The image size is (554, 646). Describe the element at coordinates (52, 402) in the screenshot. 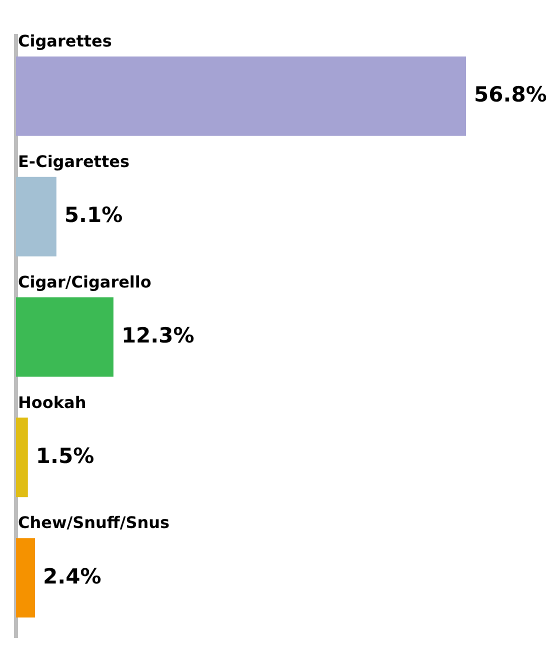

I see `y-tick-label: Hookah` at that location.